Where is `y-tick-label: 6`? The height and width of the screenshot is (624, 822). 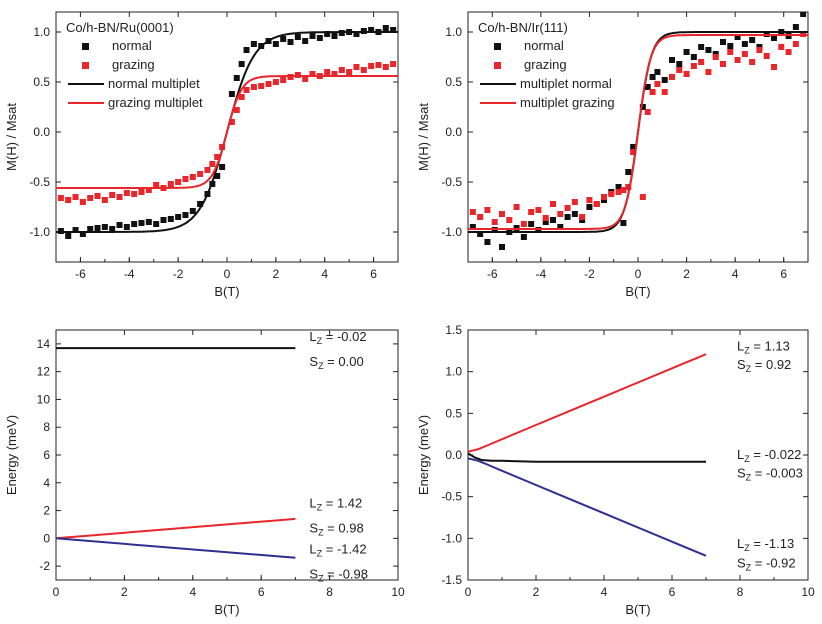
y-tick-label: 6 is located at coordinates (46, 455).